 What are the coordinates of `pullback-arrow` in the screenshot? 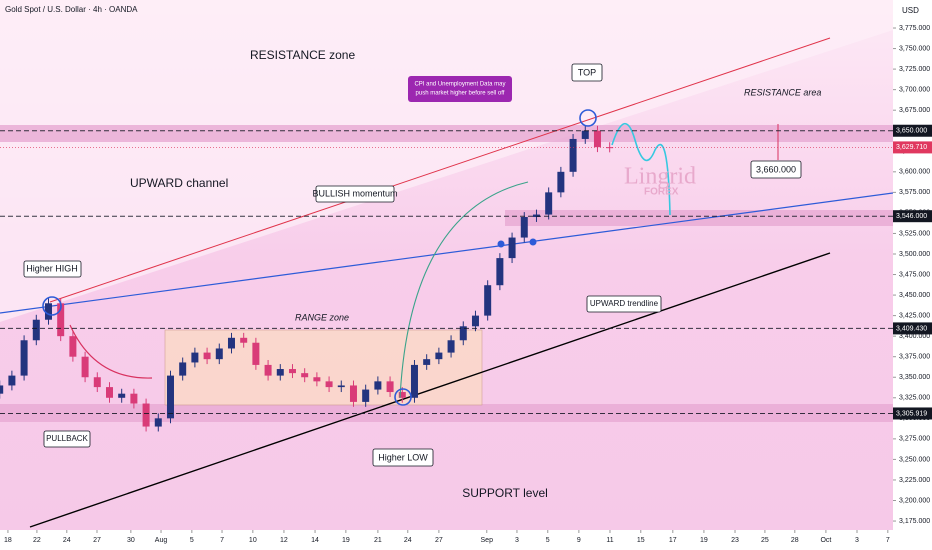 It's located at (111, 351).